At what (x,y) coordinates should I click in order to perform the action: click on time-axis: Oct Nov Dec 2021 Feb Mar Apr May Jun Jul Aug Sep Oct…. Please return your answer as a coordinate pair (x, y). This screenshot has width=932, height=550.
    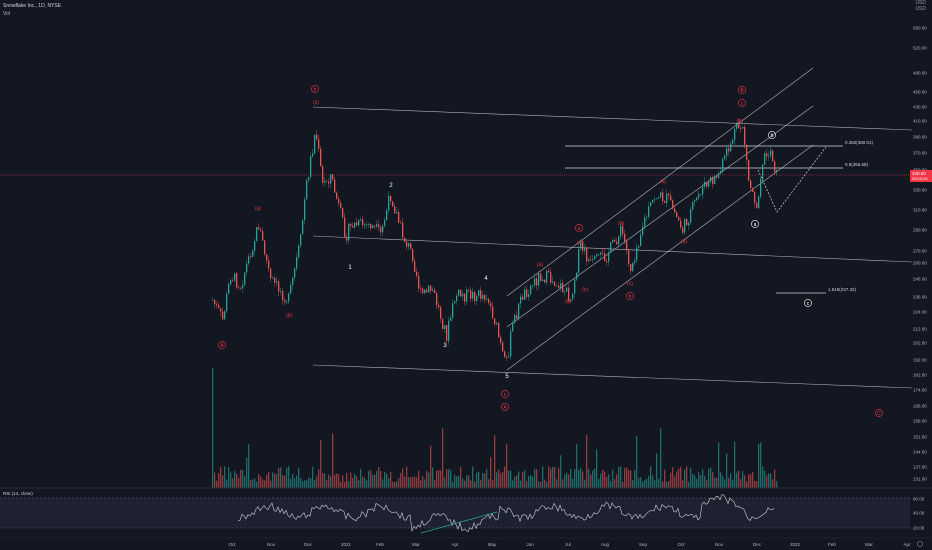
    Looking at the image, I should click on (569, 544).